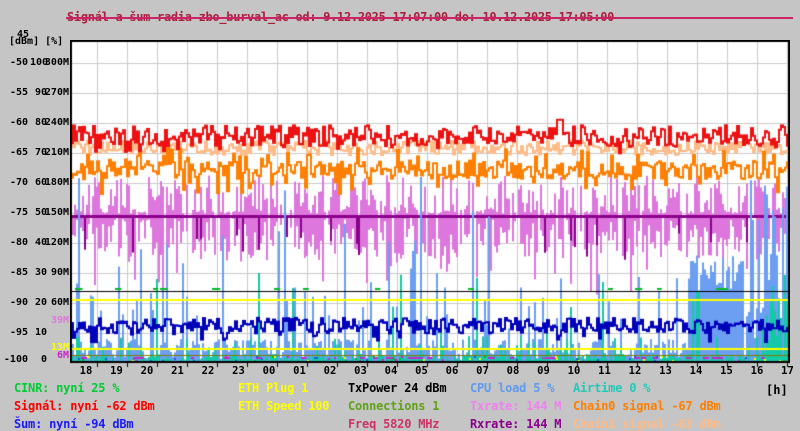 This screenshot has height=431, width=800. Describe the element at coordinates (391, 371) in the screenshot. I see `x-axis-label: 04` at that location.